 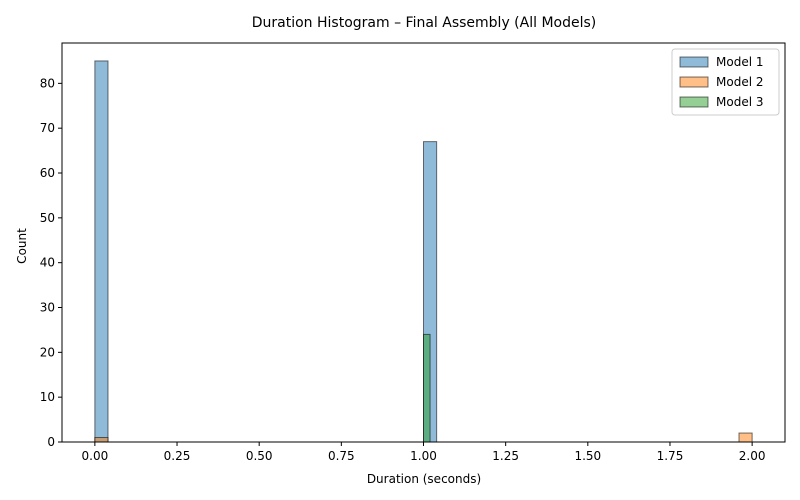 I want to click on x-tick-label: 0.75, so click(x=341, y=456).